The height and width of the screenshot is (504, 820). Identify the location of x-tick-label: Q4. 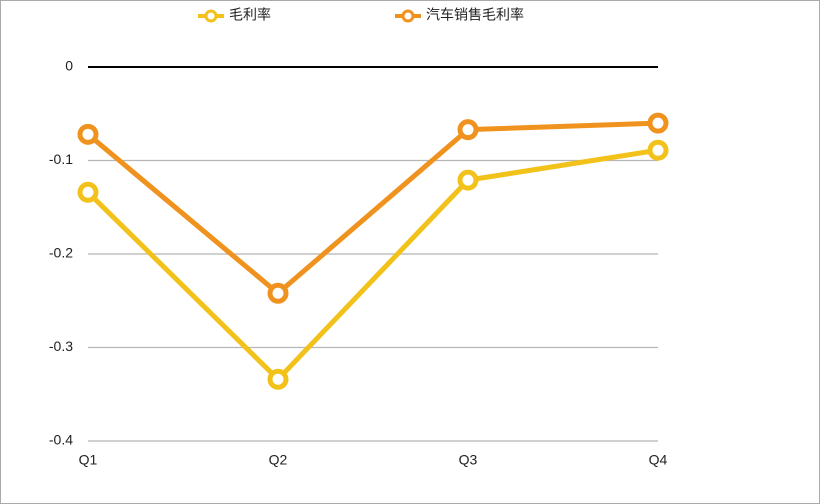
(658, 460).